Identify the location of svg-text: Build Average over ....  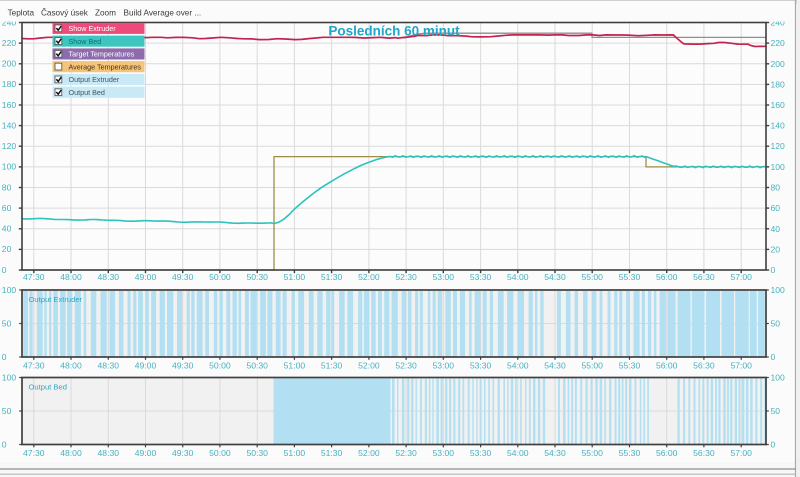
(163, 12).